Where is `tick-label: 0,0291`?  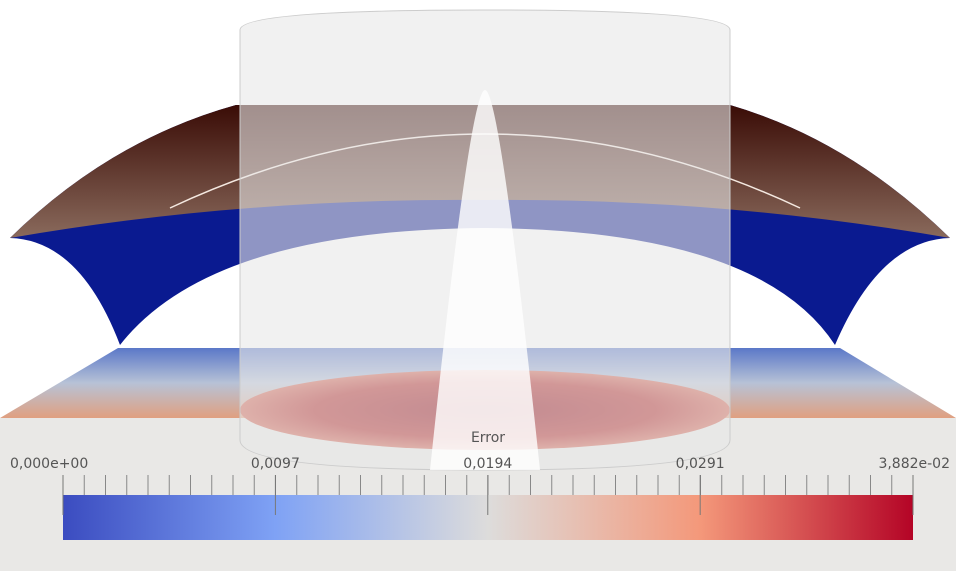 tick-label: 0,0291 is located at coordinates (700, 464).